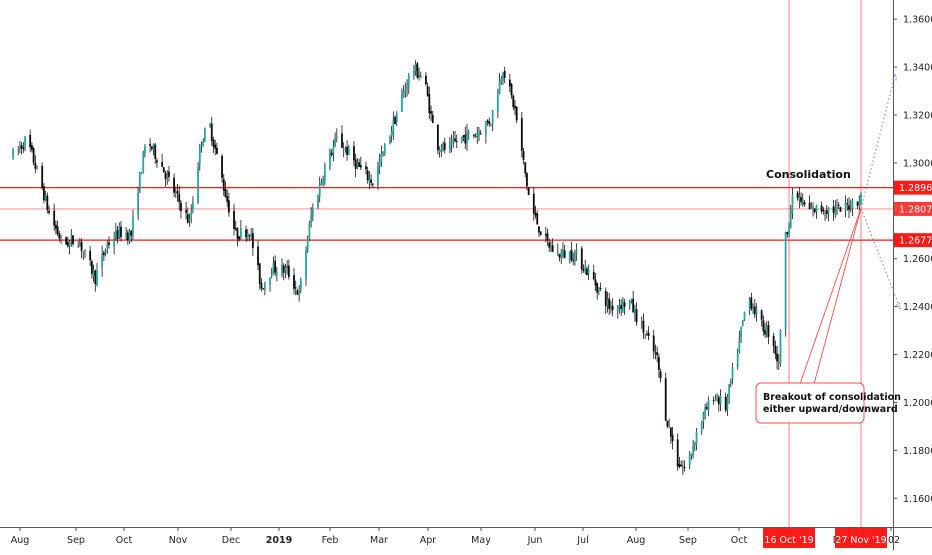 This screenshot has height=555, width=932. I want to click on callout-pointer, so click(837, 296).